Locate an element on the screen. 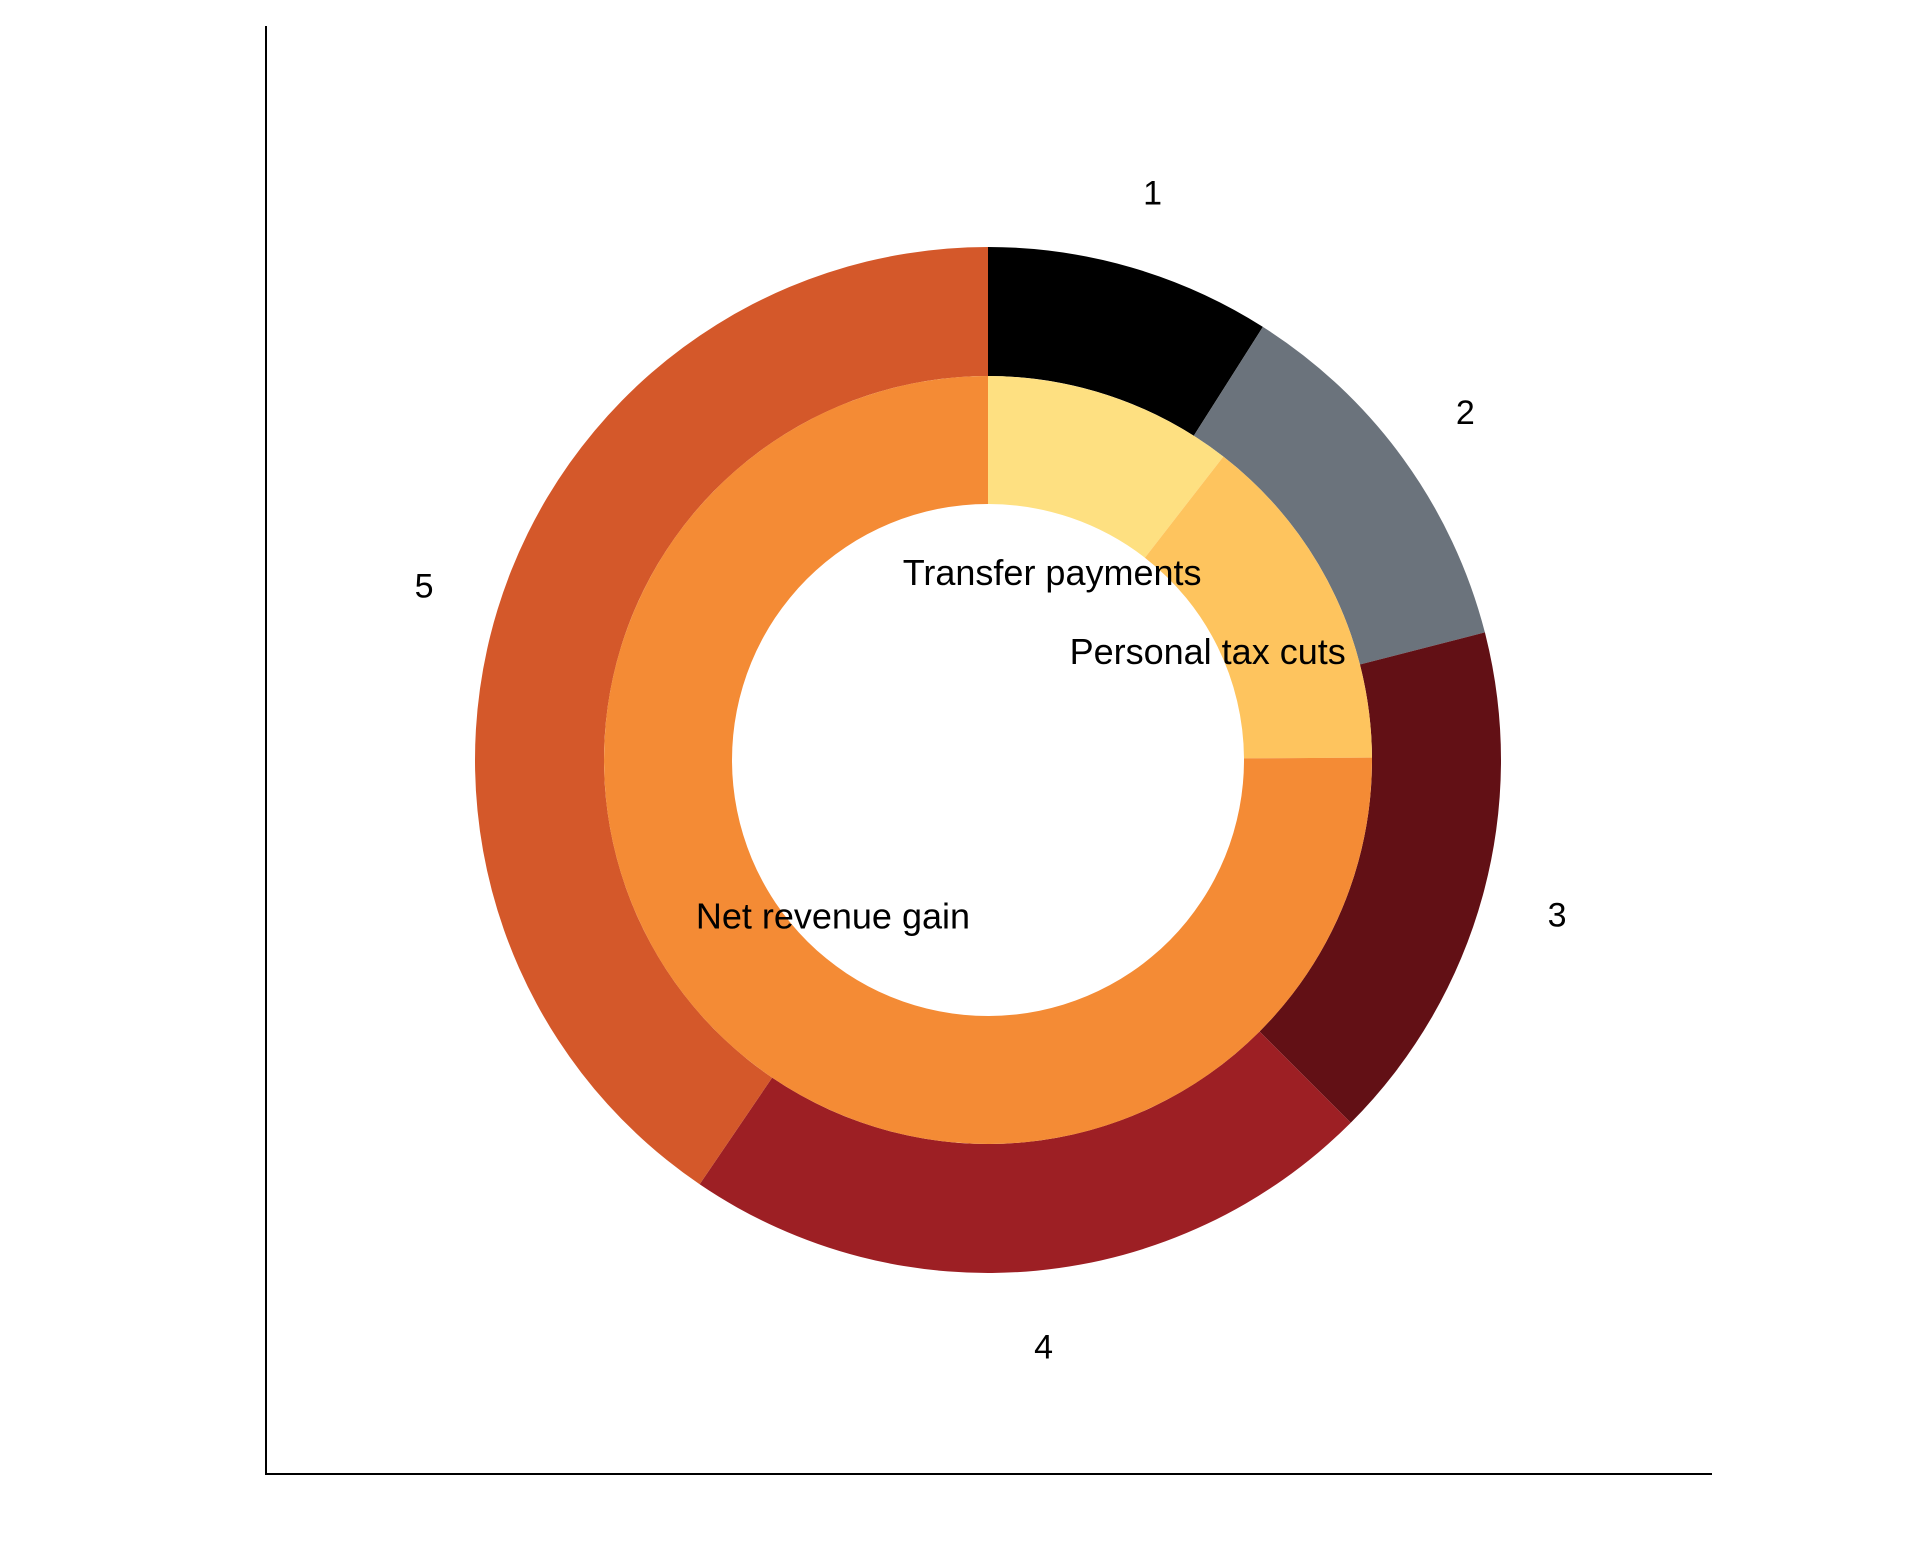 This screenshot has width=1920, height=1541. outer-label-1: 1 is located at coordinates (1152, 193).